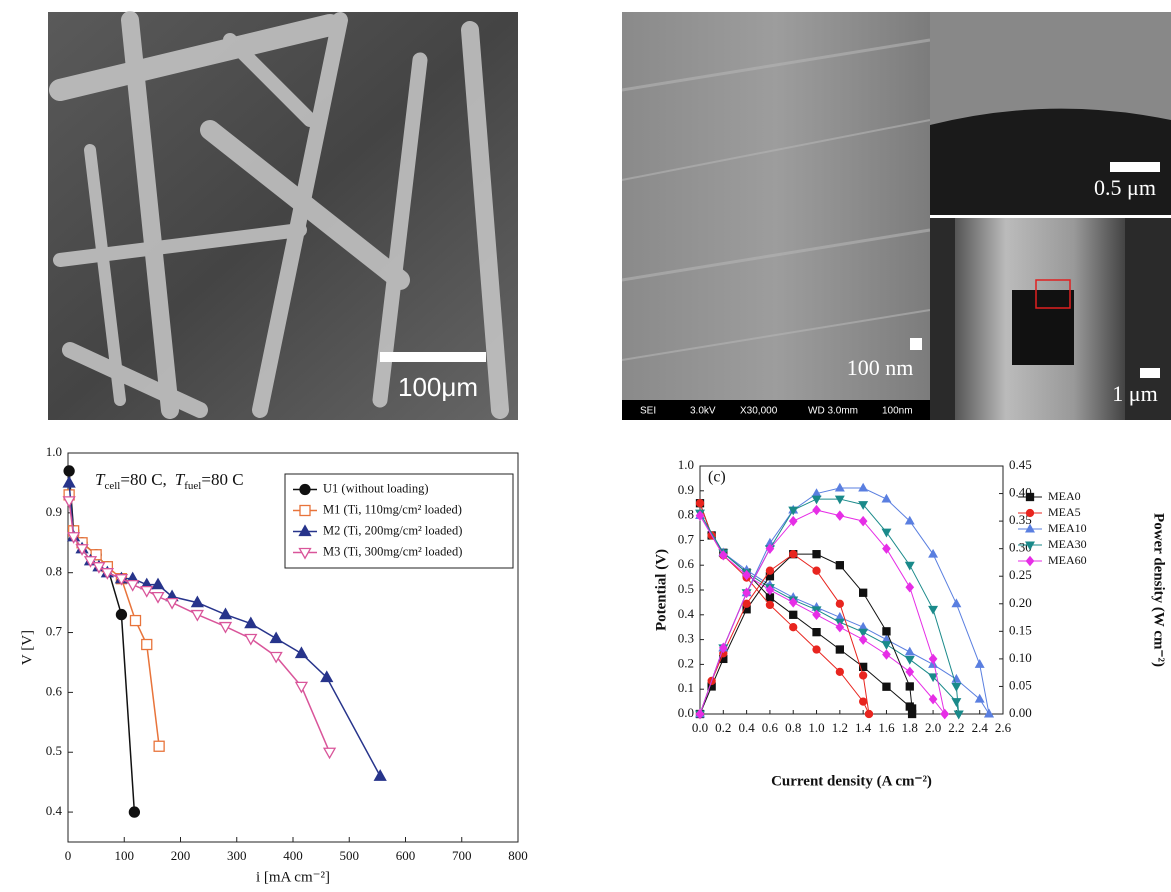  I want to click on x-axis-label: Current density (A cm⁻²), so click(851, 781).